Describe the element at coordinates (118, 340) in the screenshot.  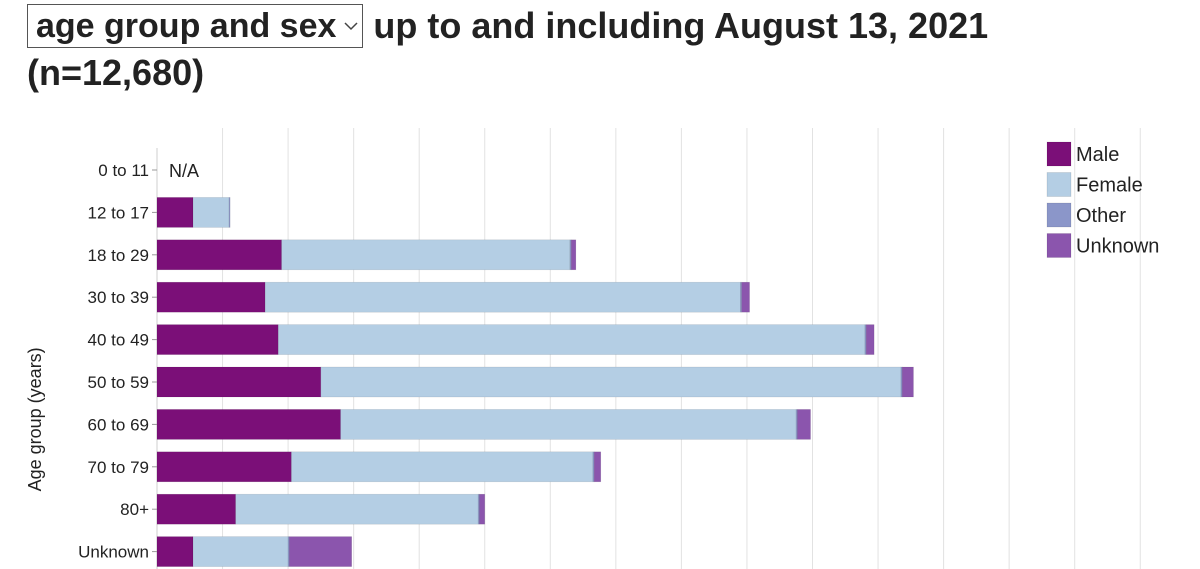
I see `y-tick-label: 40 to 49` at that location.